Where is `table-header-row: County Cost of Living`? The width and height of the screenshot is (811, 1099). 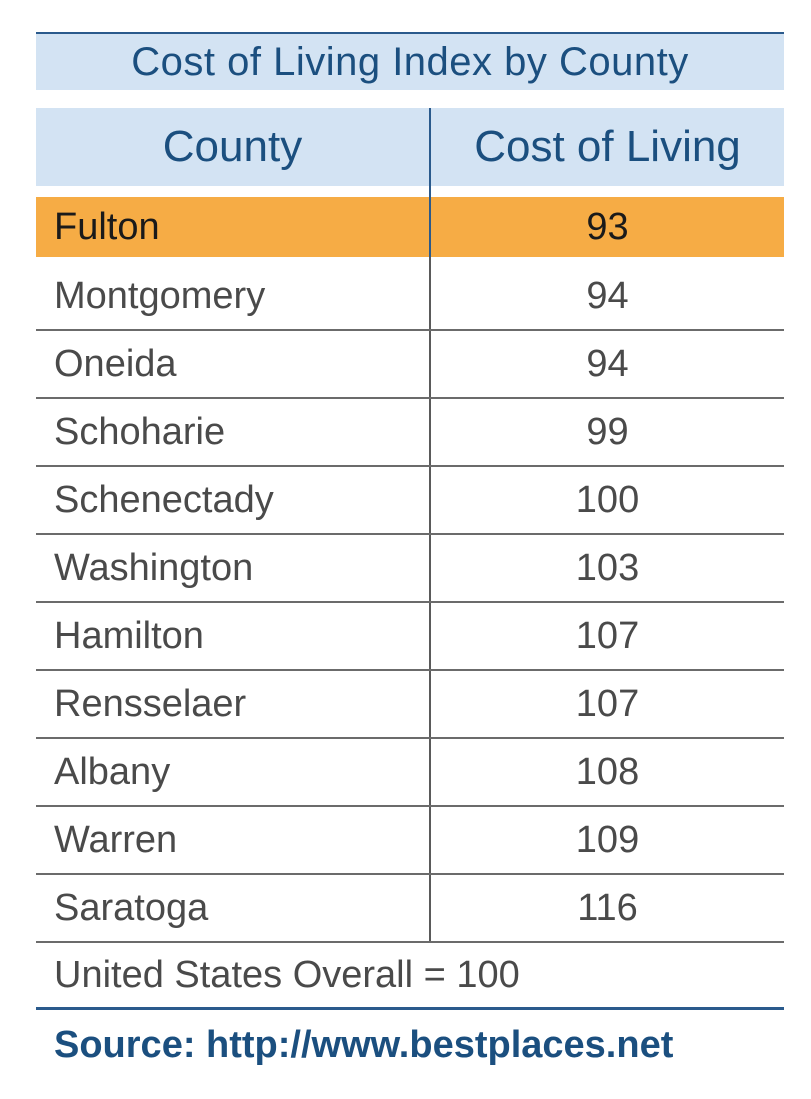
table-header-row: County Cost of Living is located at coordinates (410, 147).